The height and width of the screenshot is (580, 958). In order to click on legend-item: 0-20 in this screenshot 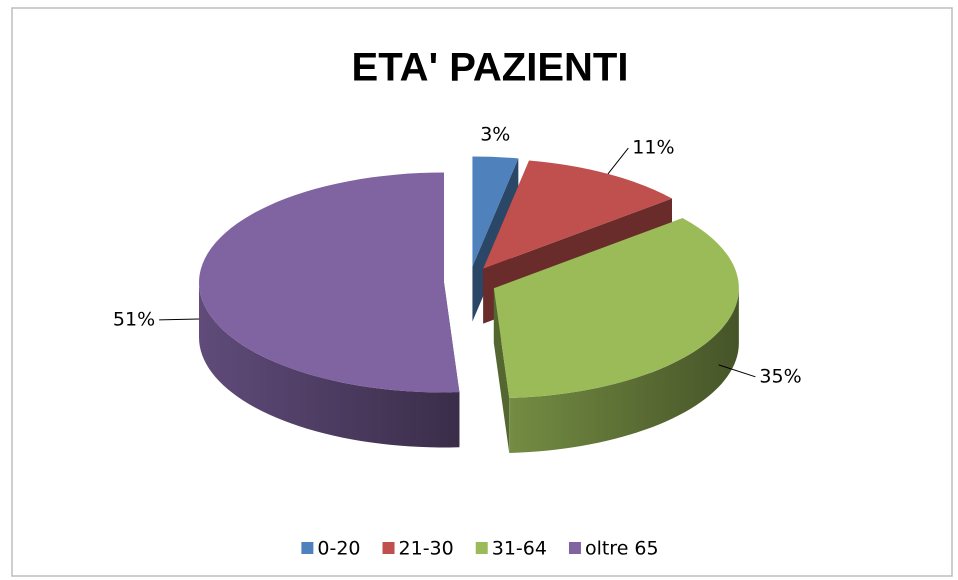, I will do `click(331, 549)`.